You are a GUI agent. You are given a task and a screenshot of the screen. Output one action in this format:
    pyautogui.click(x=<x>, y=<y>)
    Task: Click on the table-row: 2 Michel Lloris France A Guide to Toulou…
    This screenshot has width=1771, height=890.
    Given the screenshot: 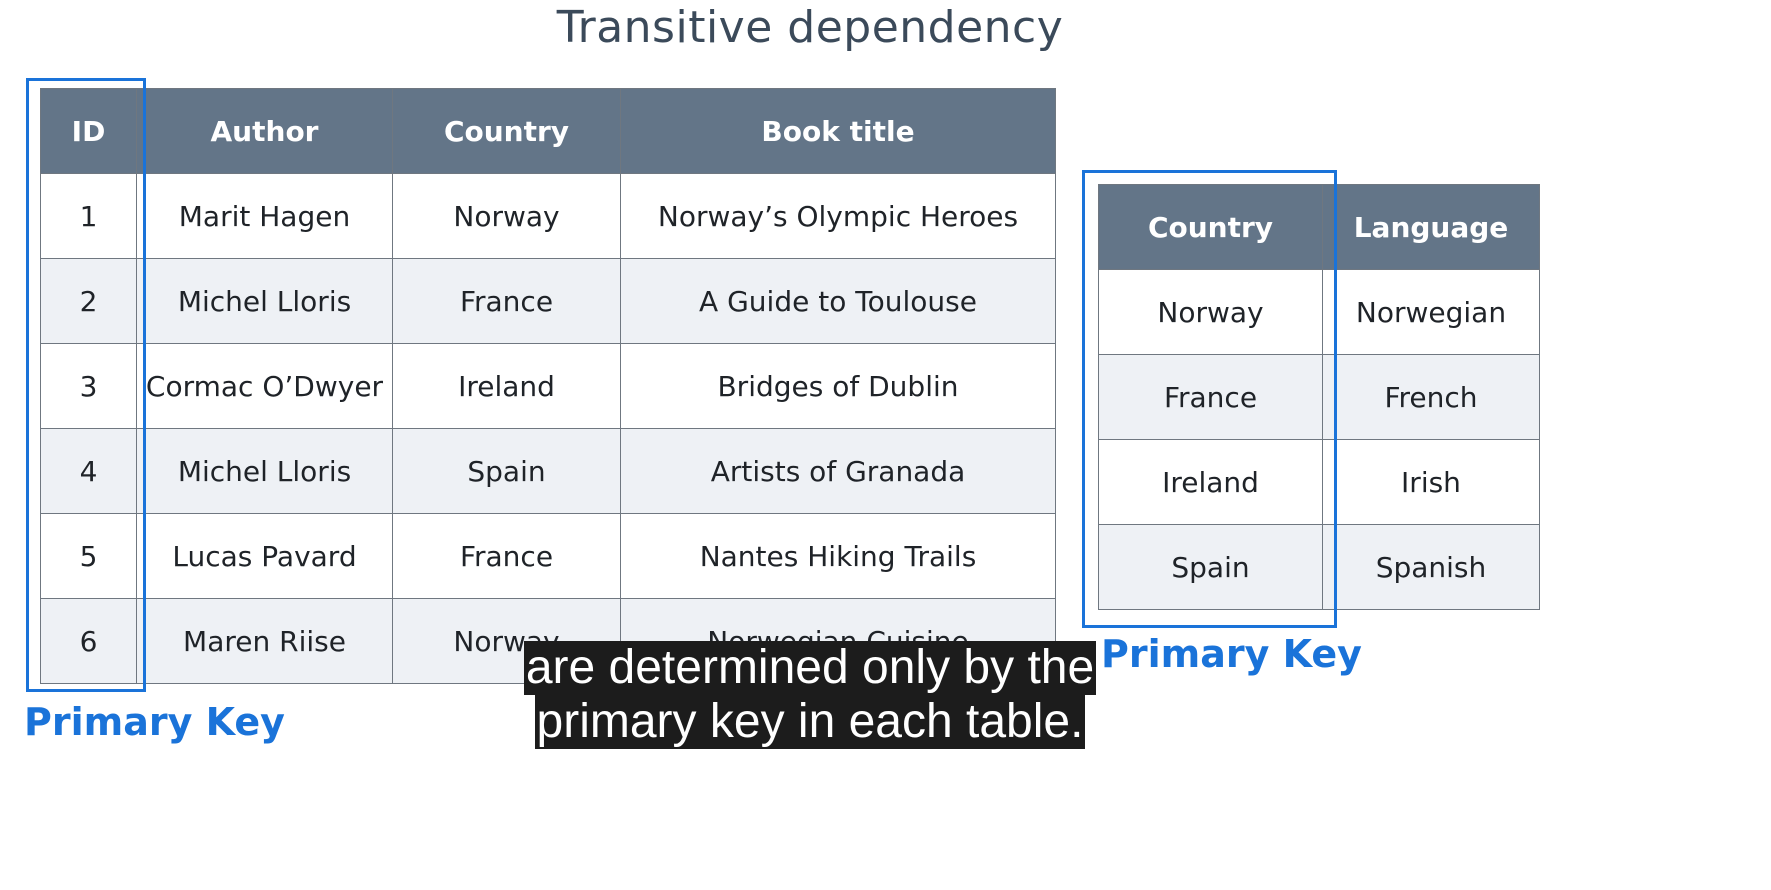 What is the action you would take?
    pyautogui.click(x=548, y=301)
    